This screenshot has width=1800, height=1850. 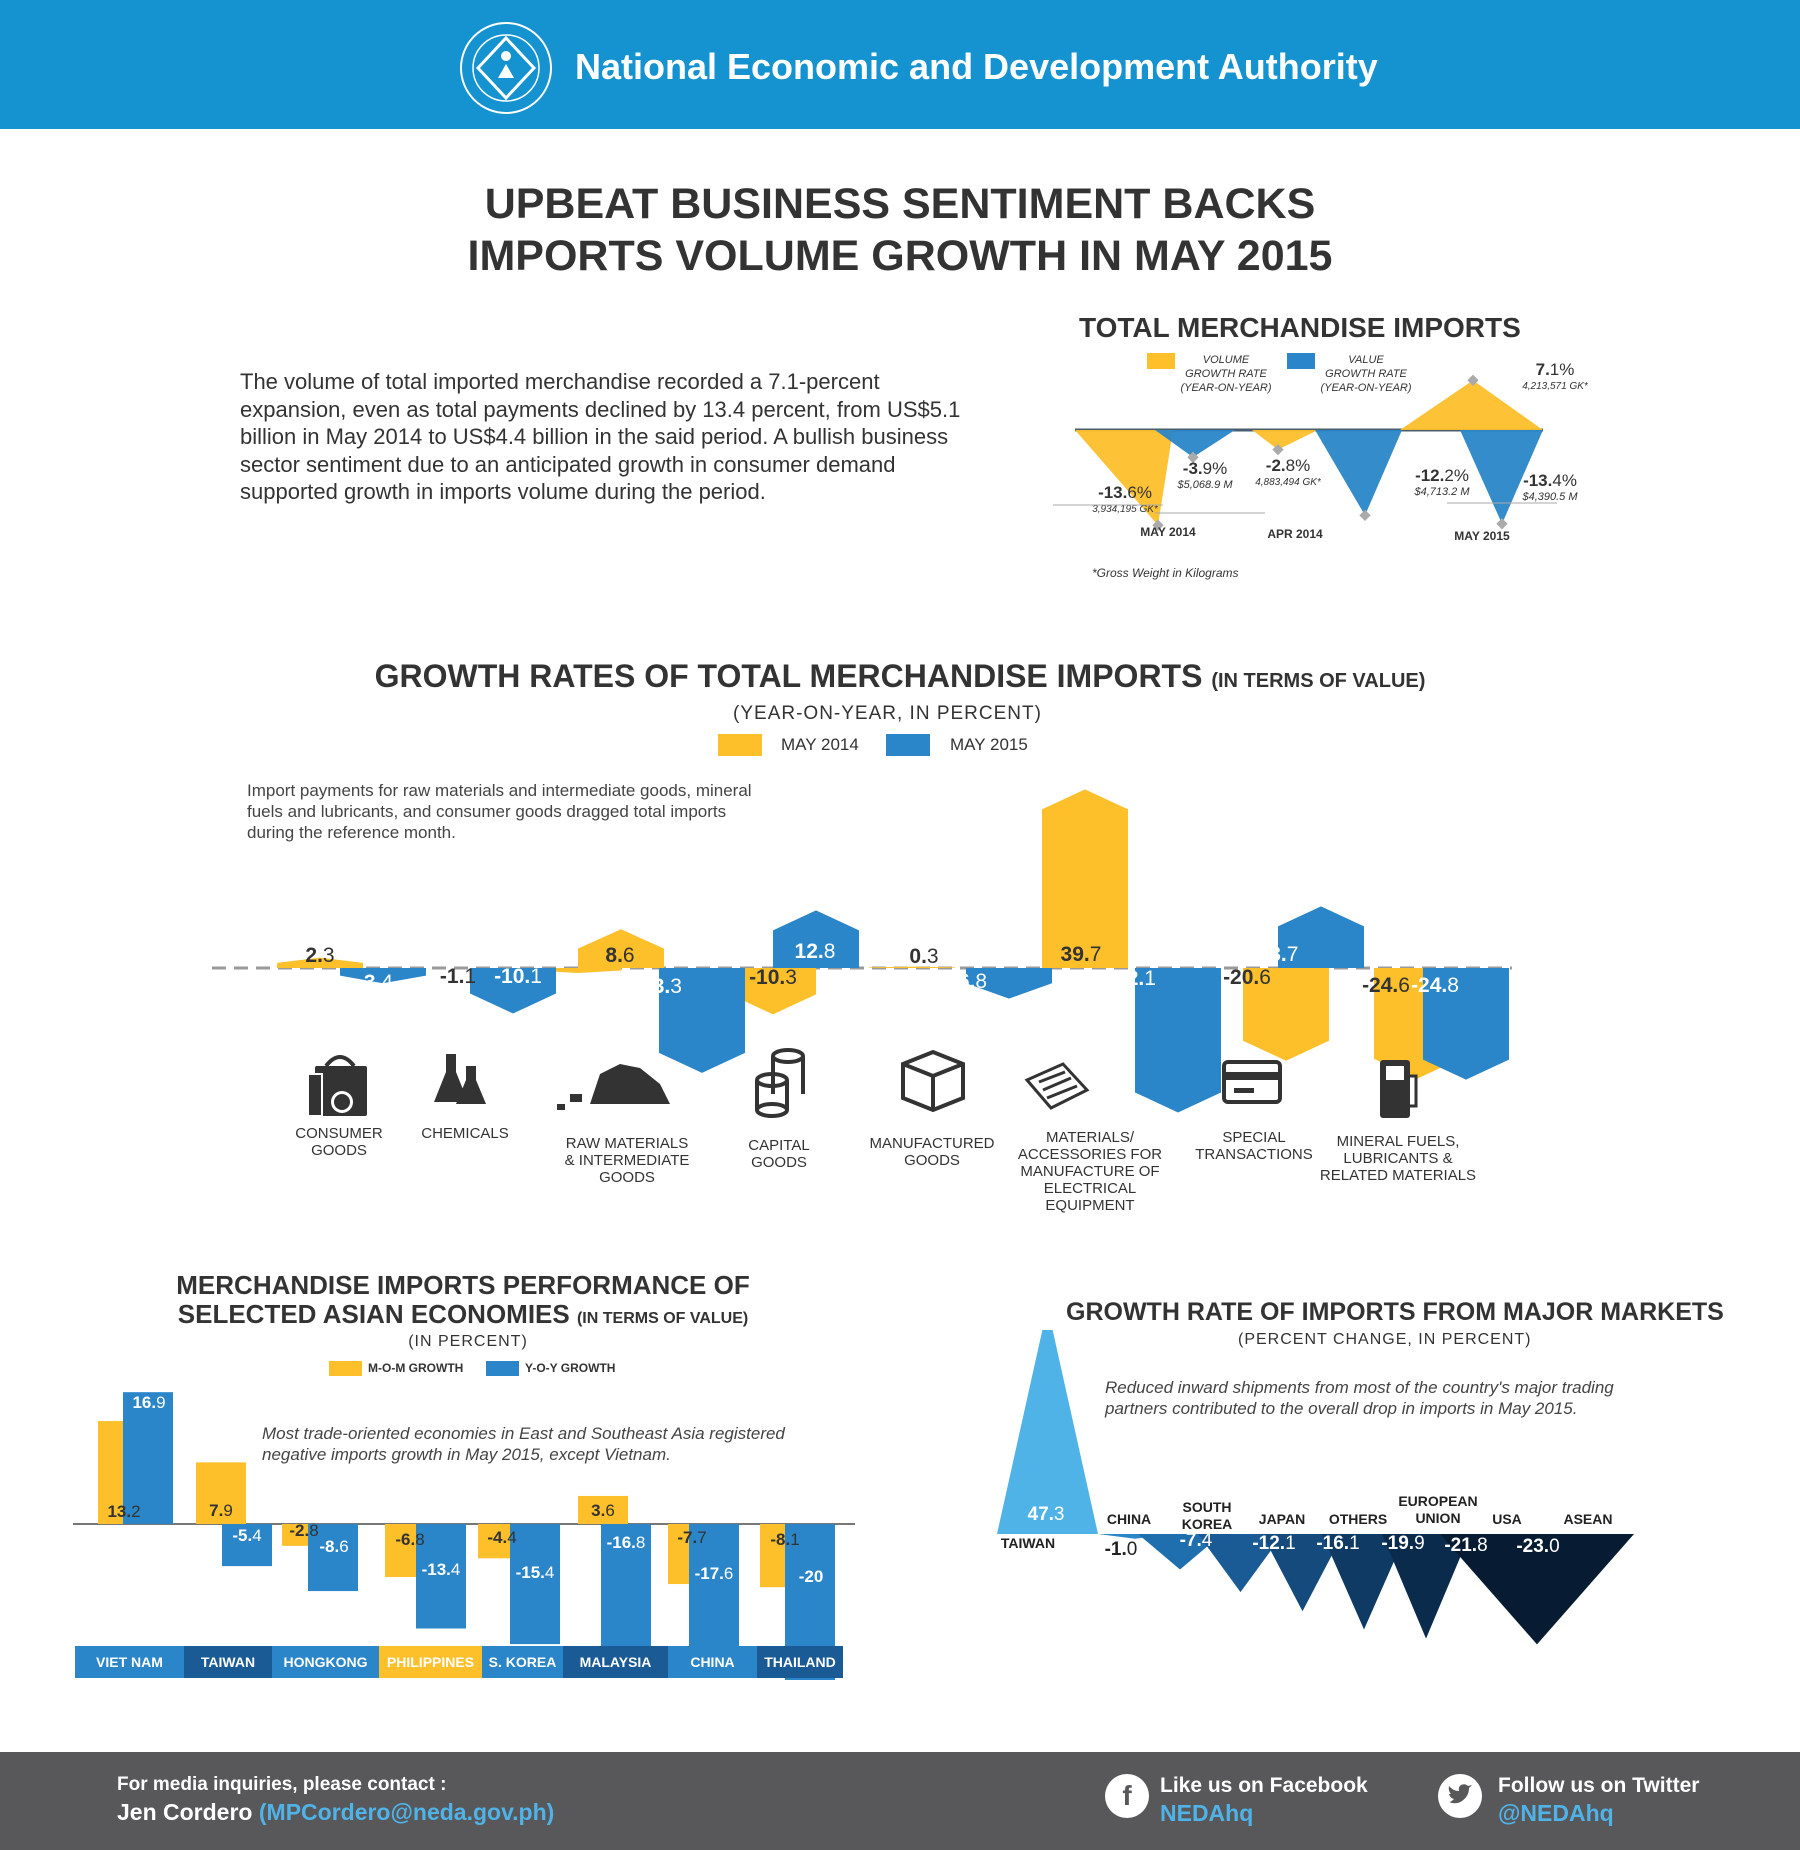 What do you see at coordinates (123, 1511) in the screenshot?
I see `label-mom-0: 13.2` at bounding box center [123, 1511].